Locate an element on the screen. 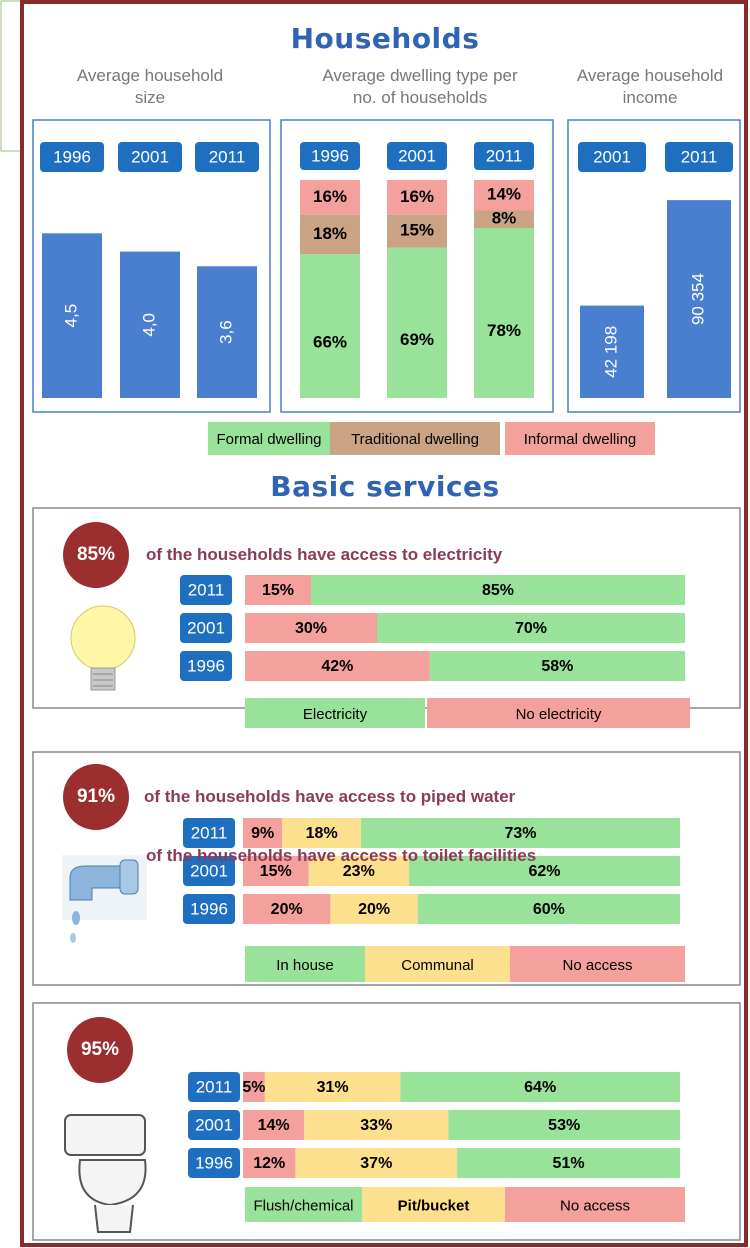 The width and height of the screenshot is (750, 1248). legend-label: Electricity is located at coordinates (335, 714).